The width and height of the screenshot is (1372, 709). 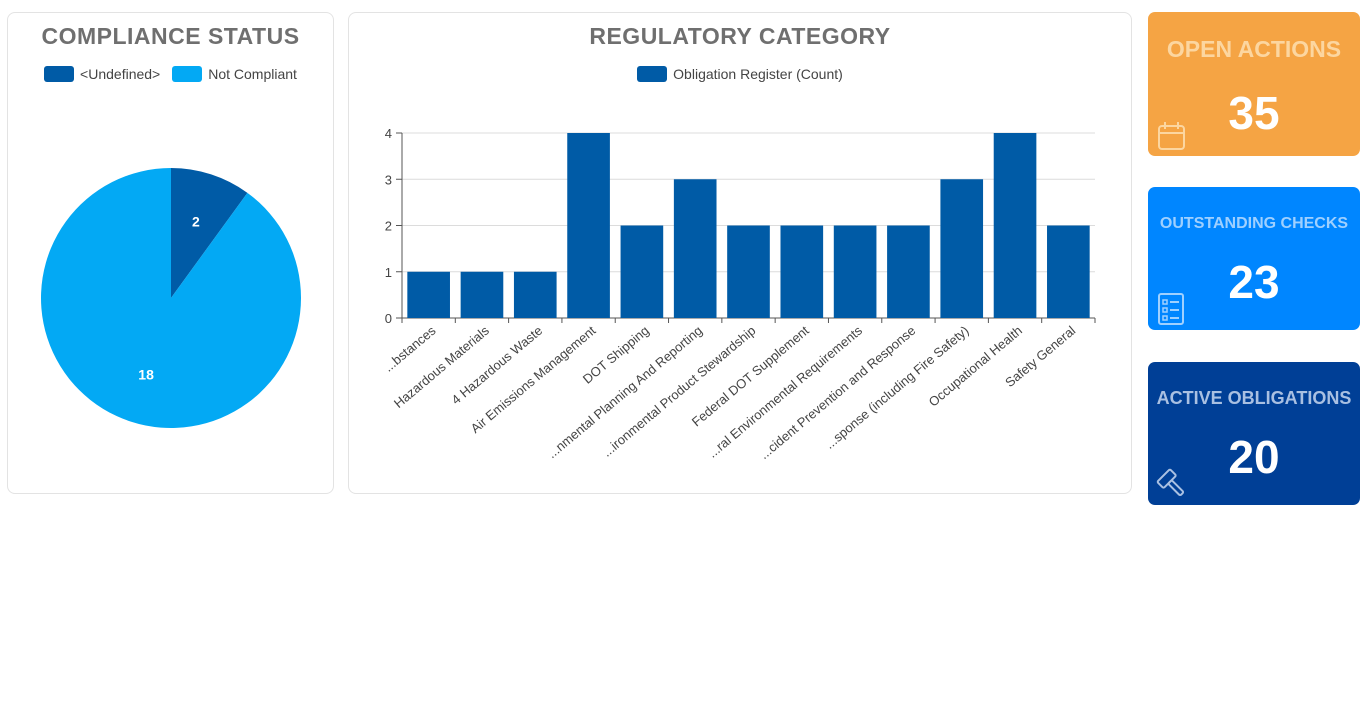 What do you see at coordinates (496, 365) in the screenshot?
I see `x-tick-label: 4 Hazardous Waste` at bounding box center [496, 365].